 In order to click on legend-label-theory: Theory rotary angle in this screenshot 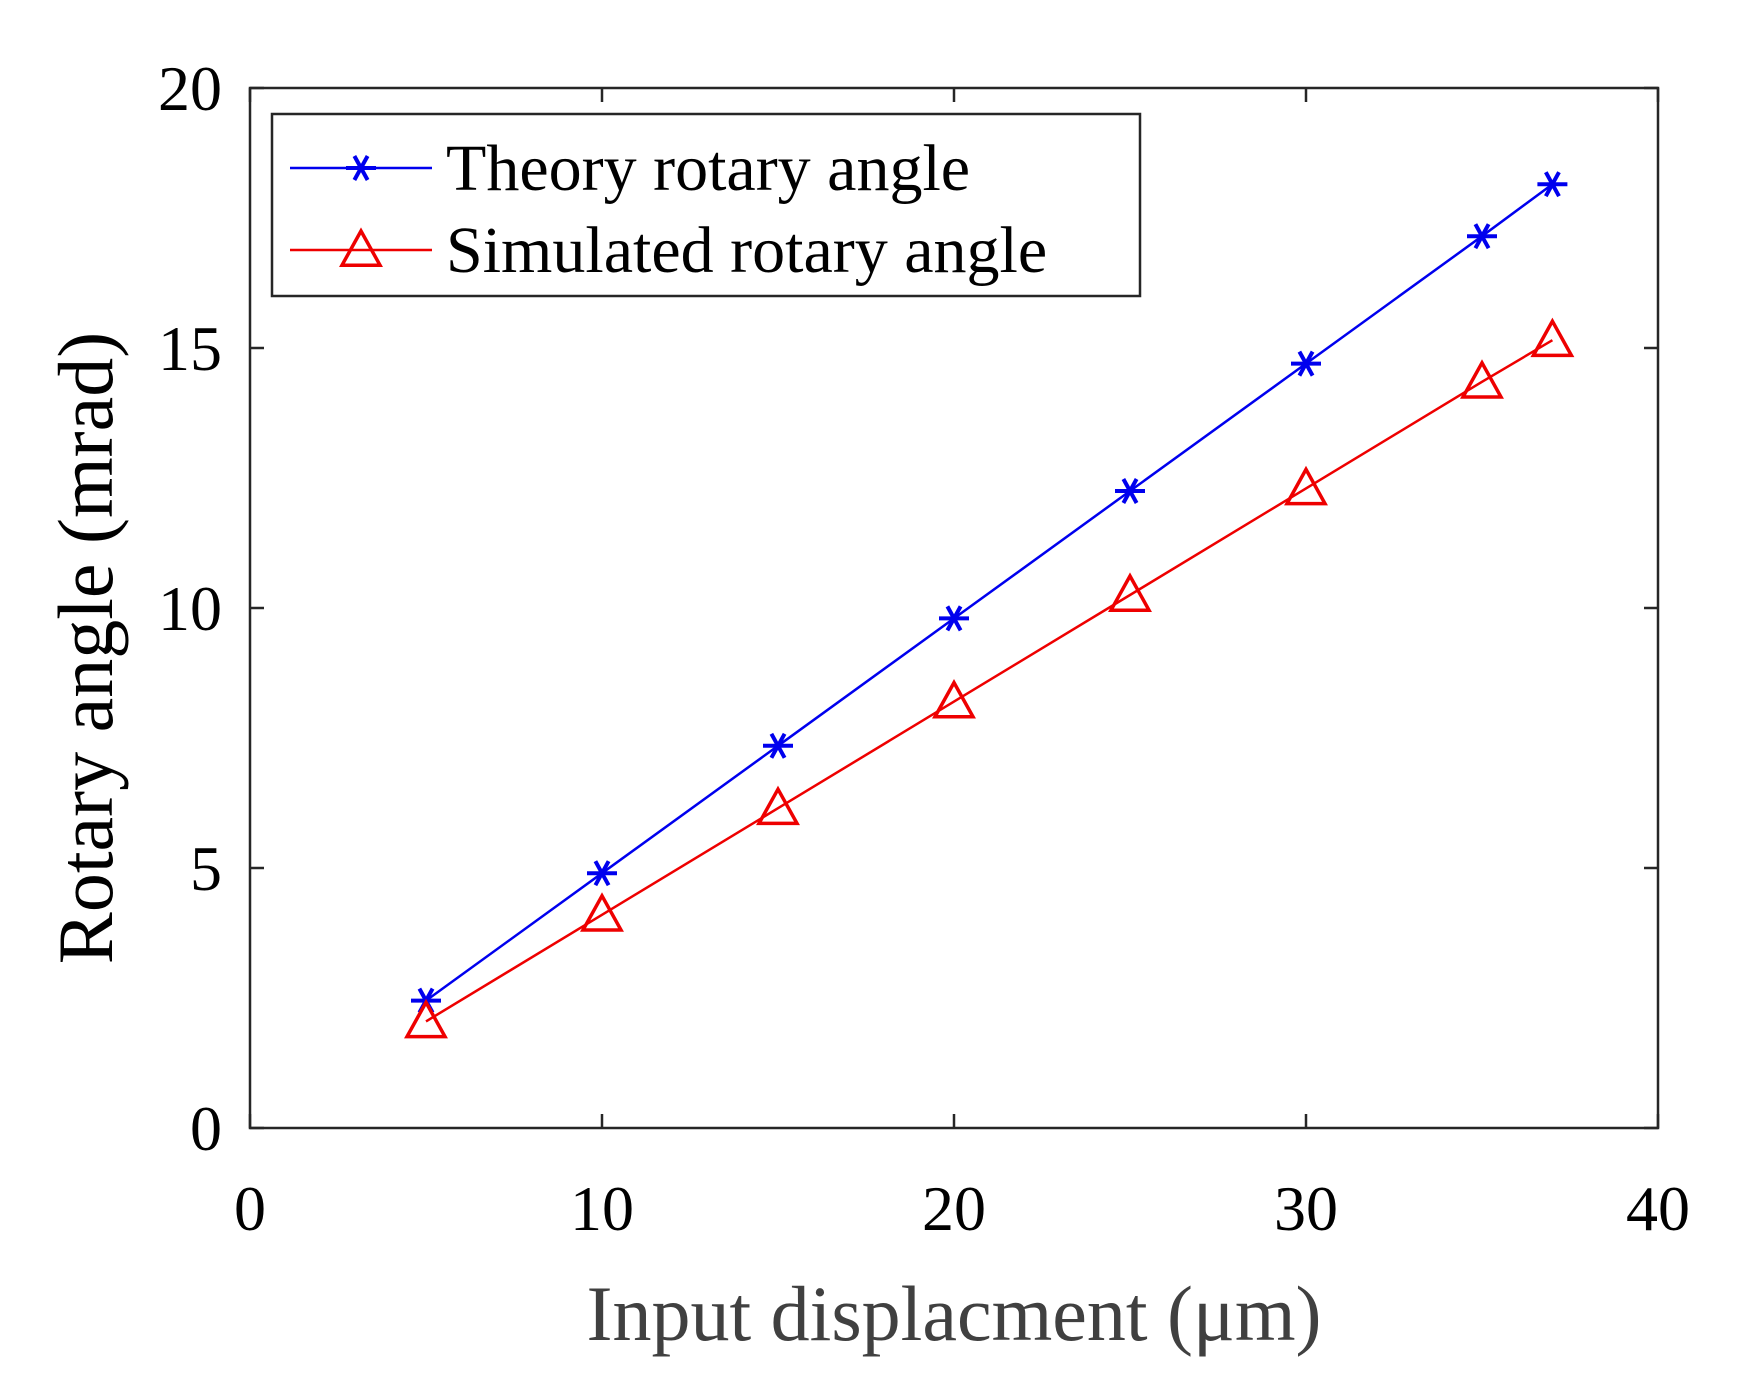, I will do `click(708, 168)`.